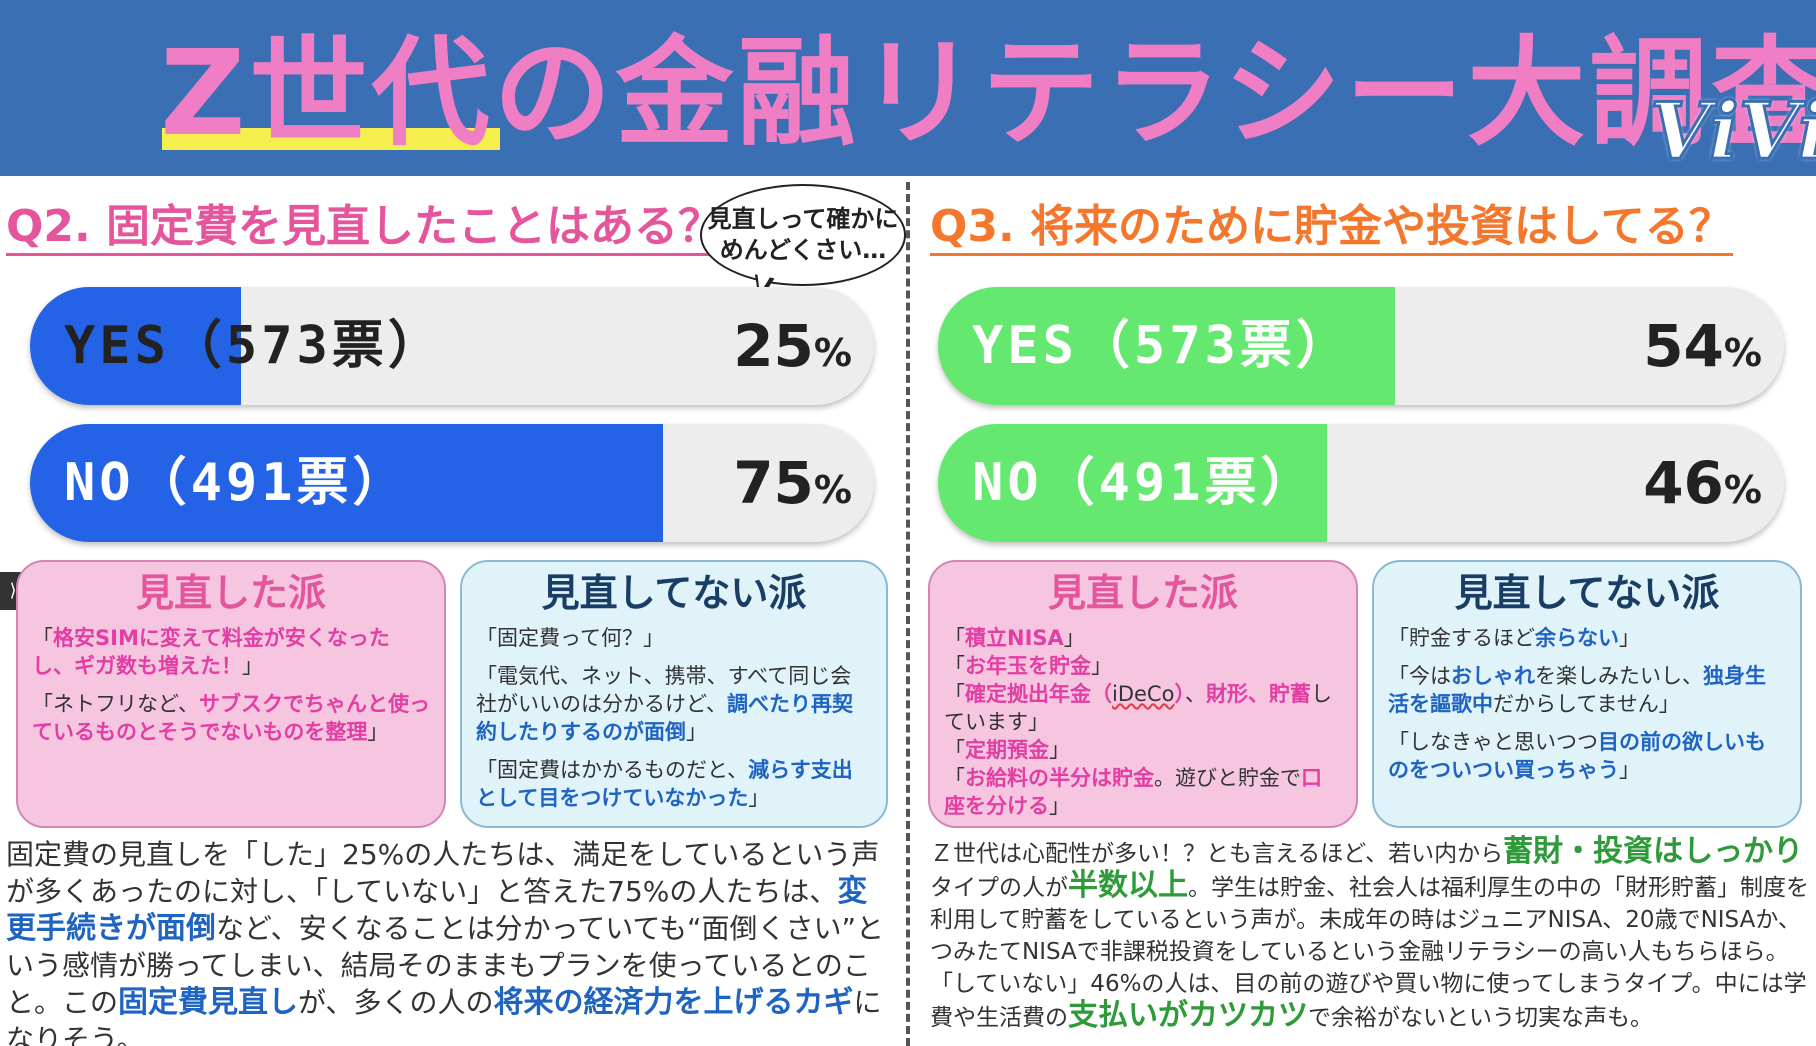  I want to click on q3-bar-yes-label: YES（573票）, so click(1162, 346).